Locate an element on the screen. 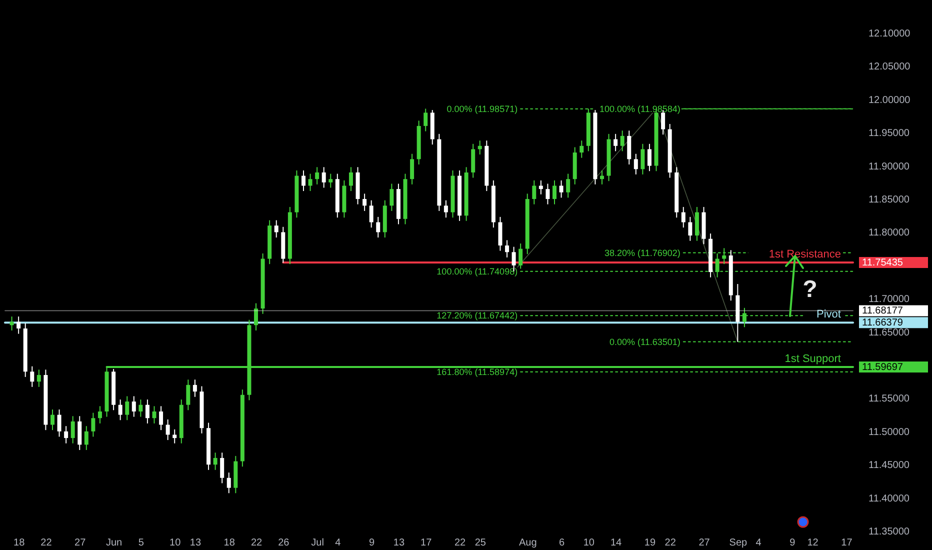  x-tick-label: 5 is located at coordinates (141, 543).